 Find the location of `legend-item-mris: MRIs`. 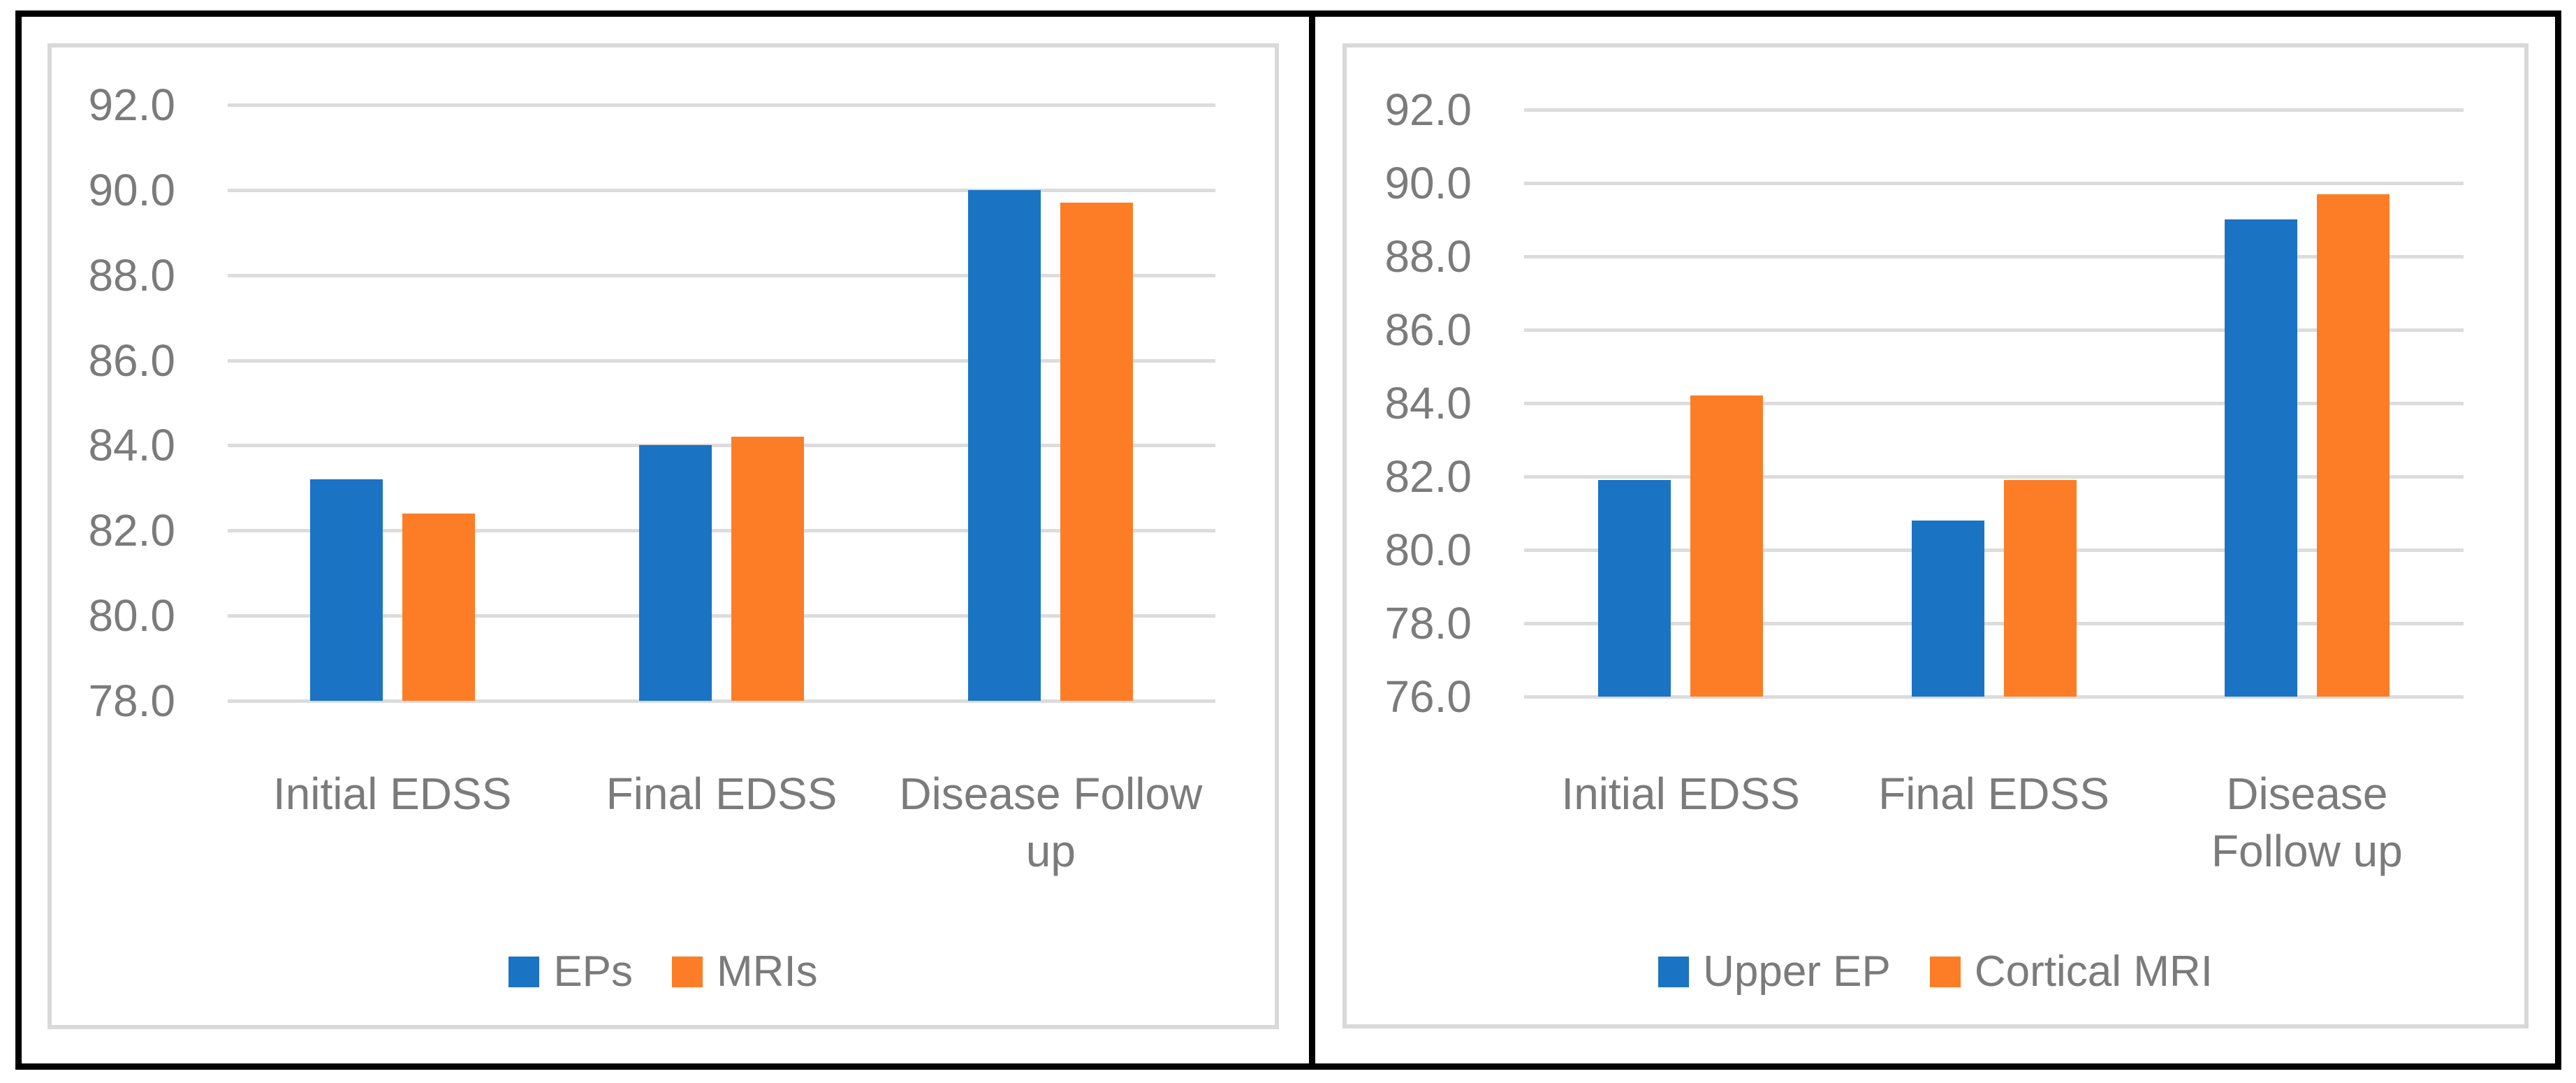

legend-item-mris: MRIs is located at coordinates (745, 972).